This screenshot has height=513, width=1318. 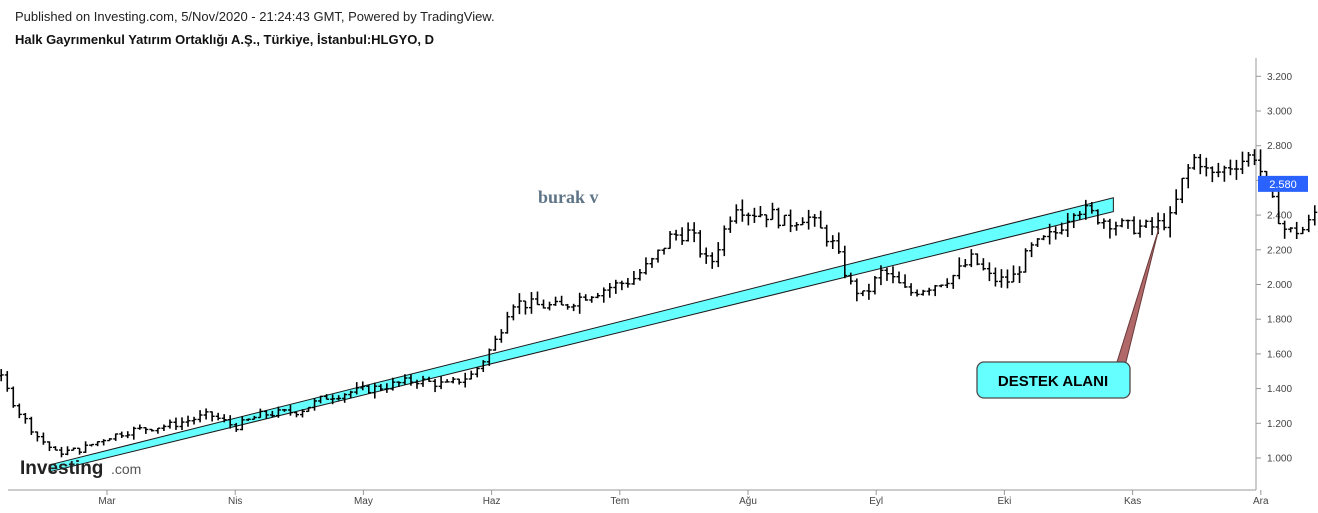 What do you see at coordinates (1279, 320) in the screenshot?
I see `y-tick-label: 1.800` at bounding box center [1279, 320].